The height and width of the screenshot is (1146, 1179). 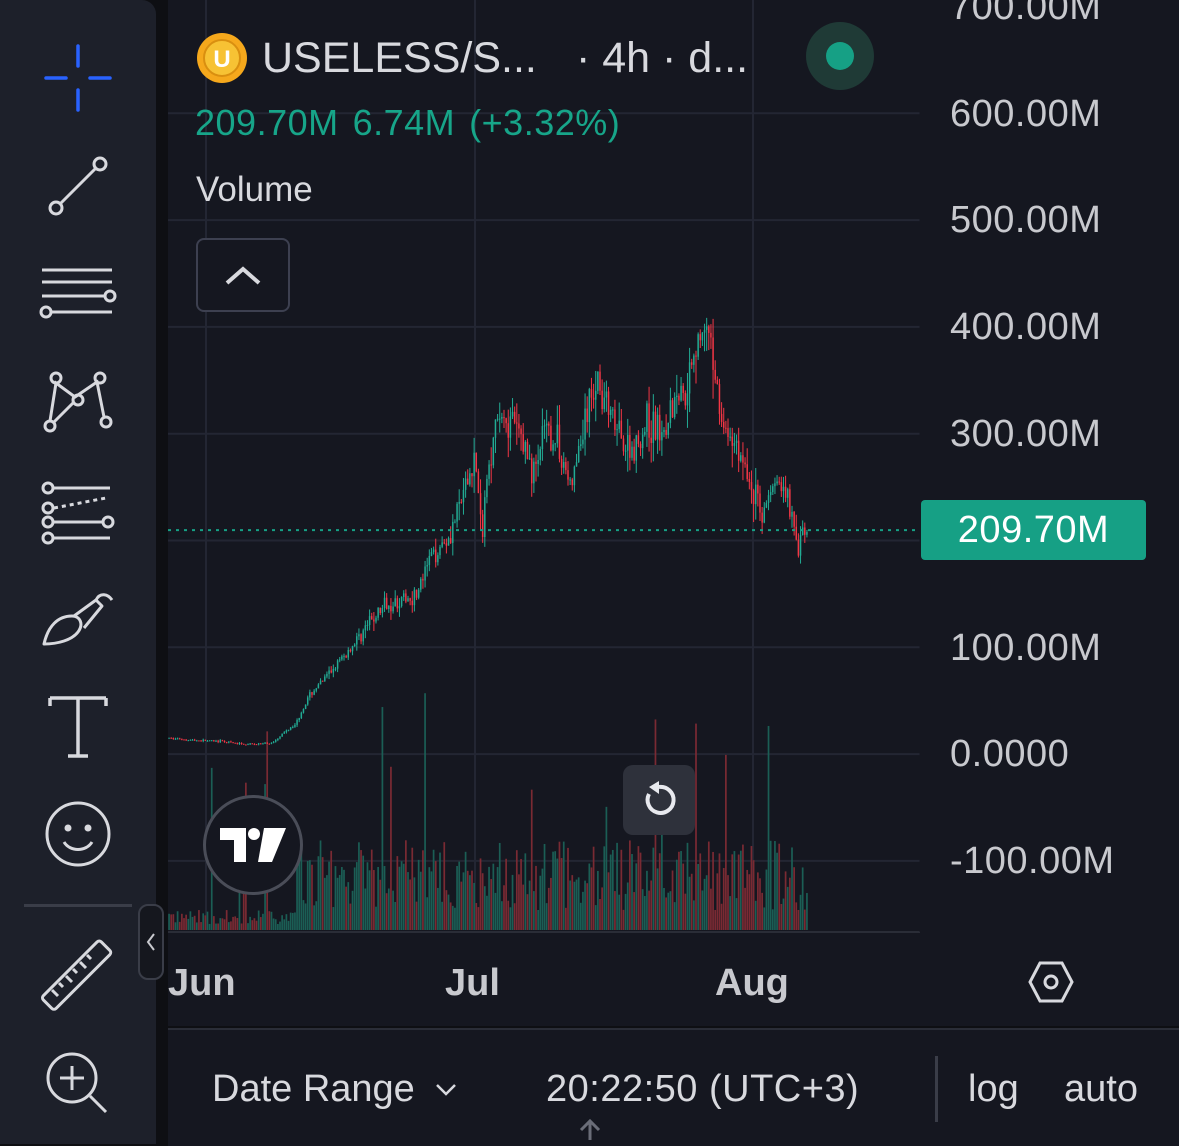 I want to click on collapse-toolbar-button, so click(x=151, y=942).